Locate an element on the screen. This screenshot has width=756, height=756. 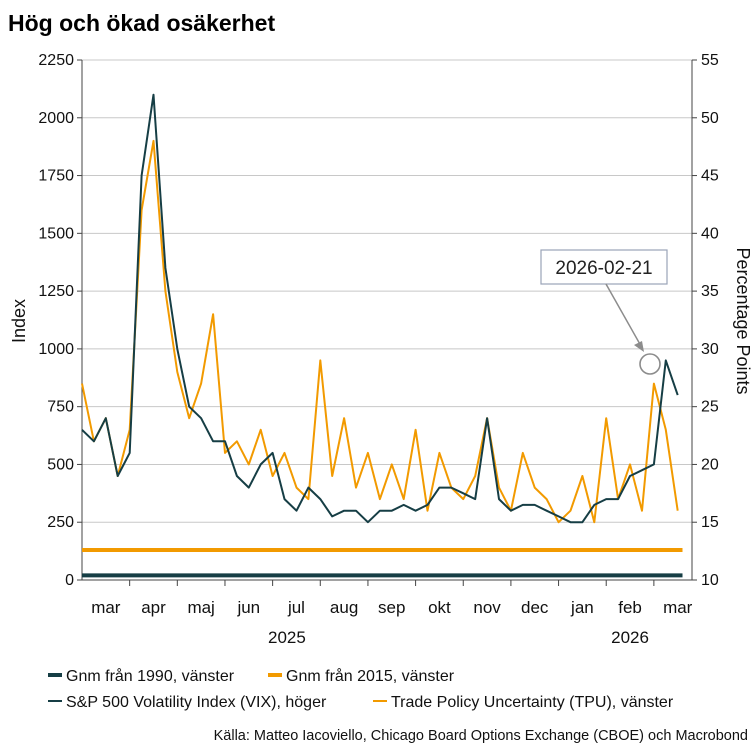
legend-label-avg2015: Gnm från 2015, vänster is located at coordinates (370, 676).